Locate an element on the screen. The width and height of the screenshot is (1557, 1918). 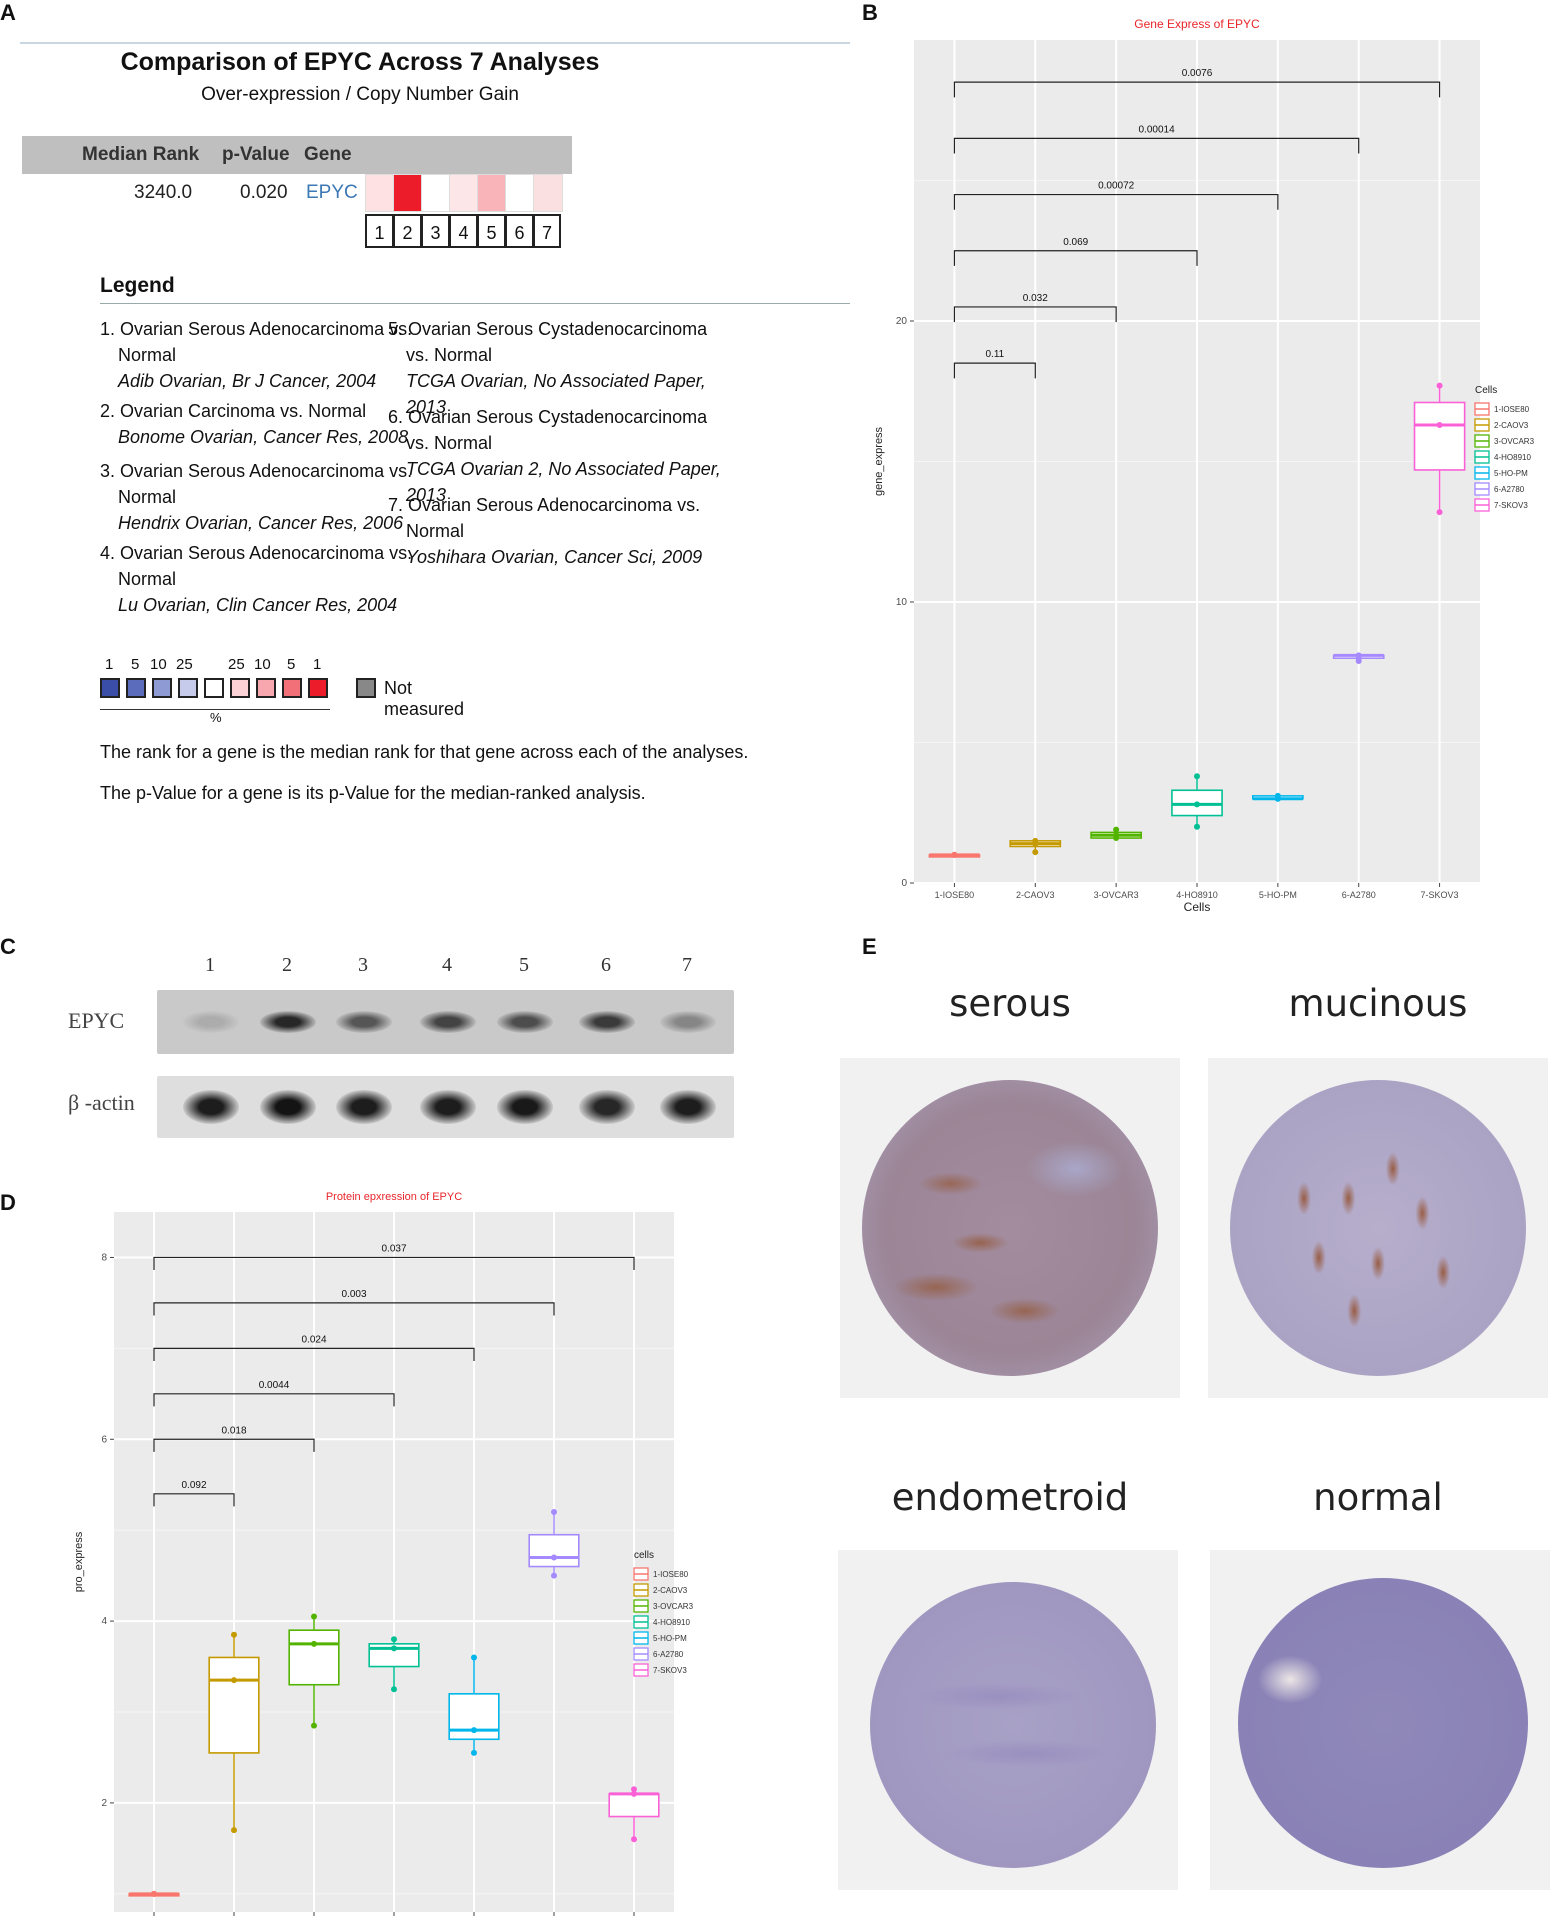
mucinous-tissue-image is located at coordinates (1378, 1228).